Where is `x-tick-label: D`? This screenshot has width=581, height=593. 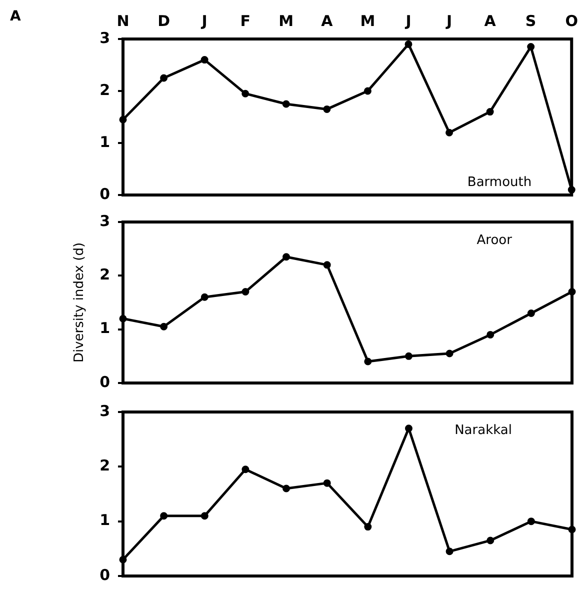
x-tick-label: D is located at coordinates (164, 21).